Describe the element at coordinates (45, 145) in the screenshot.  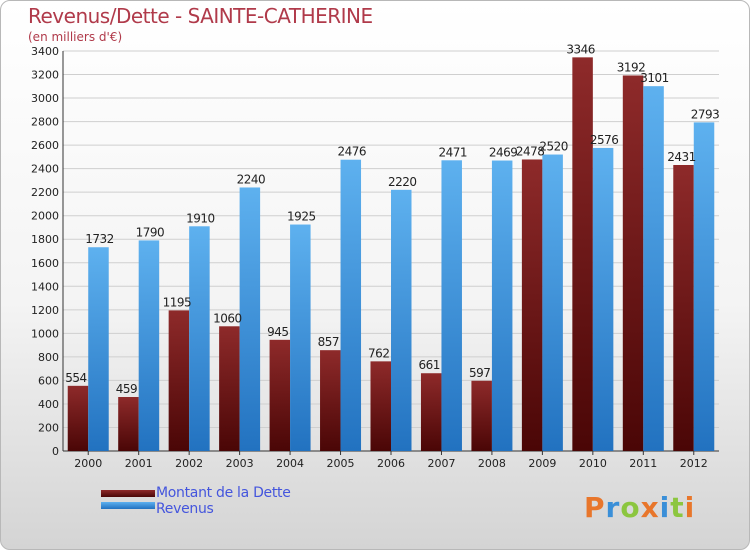
I see `y-tick-label: 2600` at that location.